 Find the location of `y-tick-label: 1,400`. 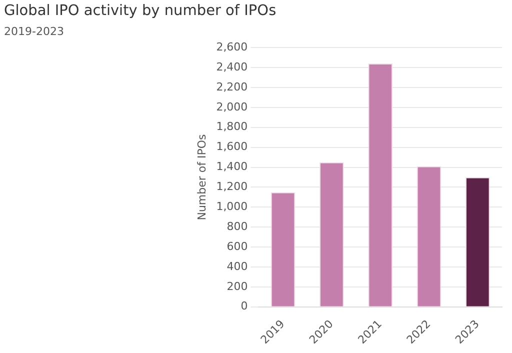

y-tick-label: 1,400 is located at coordinates (232, 167).